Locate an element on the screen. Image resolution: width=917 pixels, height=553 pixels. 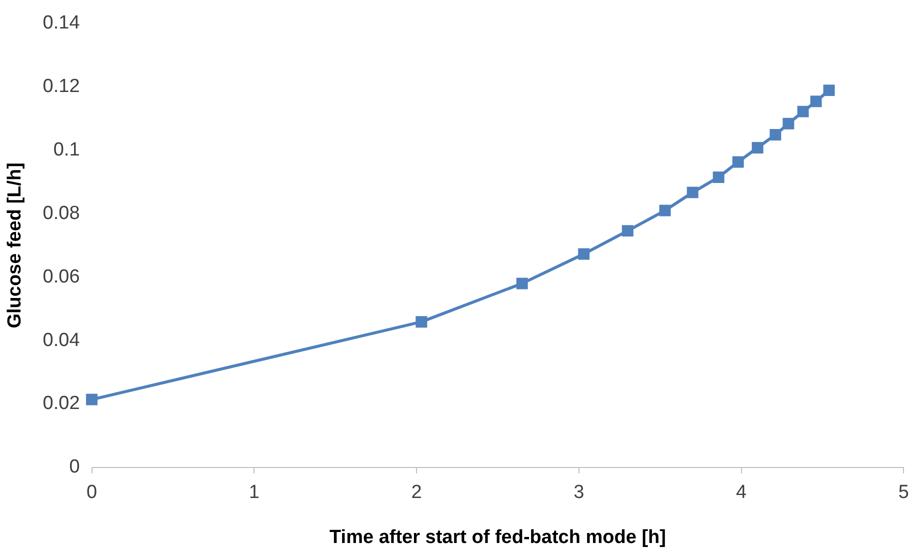
x-tick-label: 2 is located at coordinates (416, 493).